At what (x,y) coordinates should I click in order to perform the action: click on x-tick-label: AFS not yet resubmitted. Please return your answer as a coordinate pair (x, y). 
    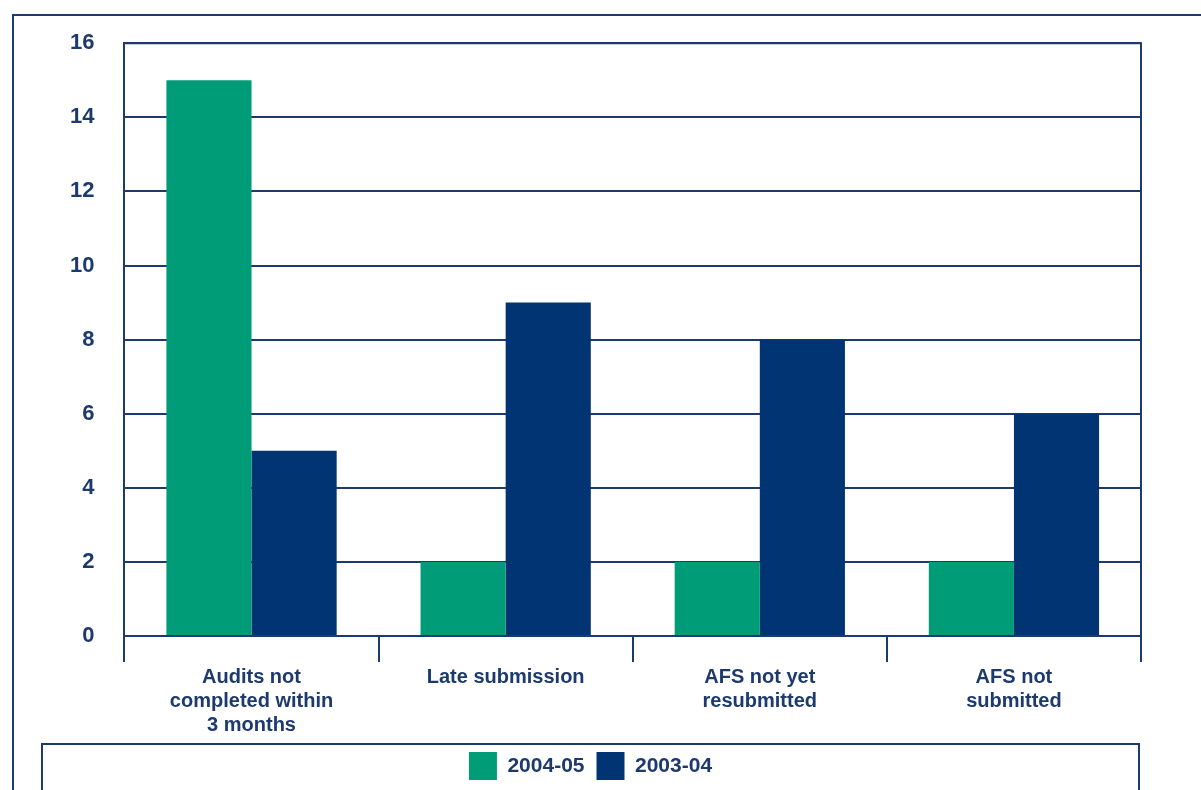
    Looking at the image, I should click on (760, 687).